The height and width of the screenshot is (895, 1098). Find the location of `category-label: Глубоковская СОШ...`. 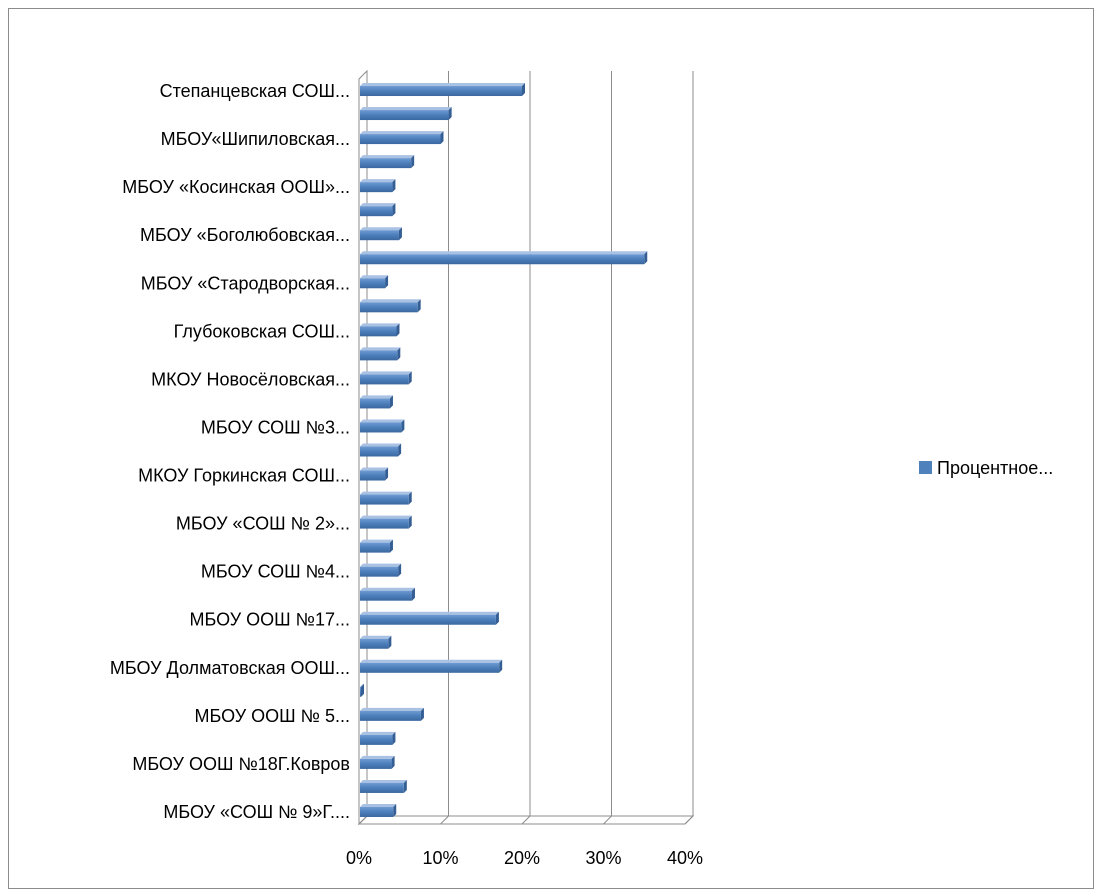

category-label: Глубоковская СОШ... is located at coordinates (262, 331).